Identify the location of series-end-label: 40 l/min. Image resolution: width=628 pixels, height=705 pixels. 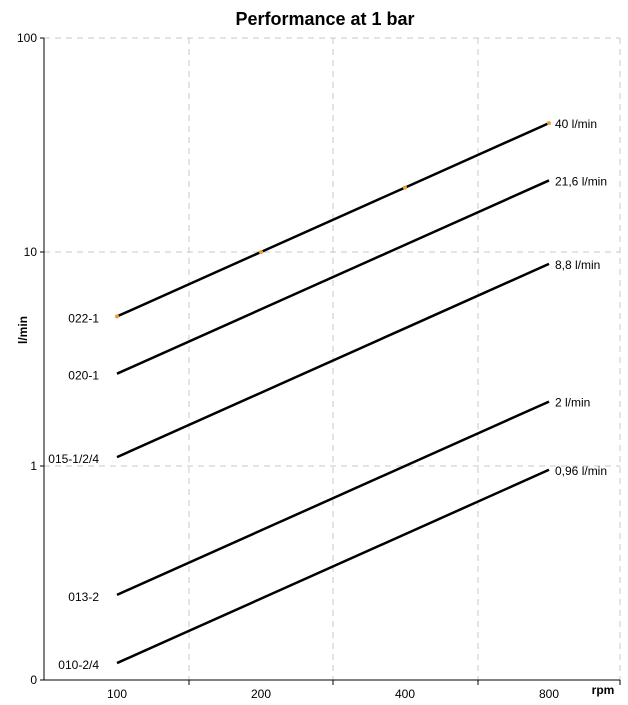
(576, 124).